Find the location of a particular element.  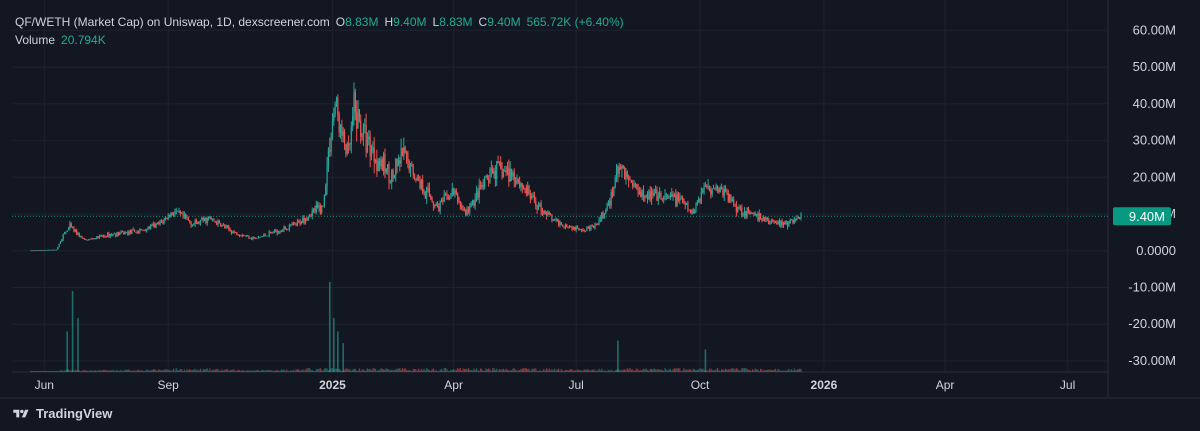

volume-label: Volume is located at coordinates (35, 40).